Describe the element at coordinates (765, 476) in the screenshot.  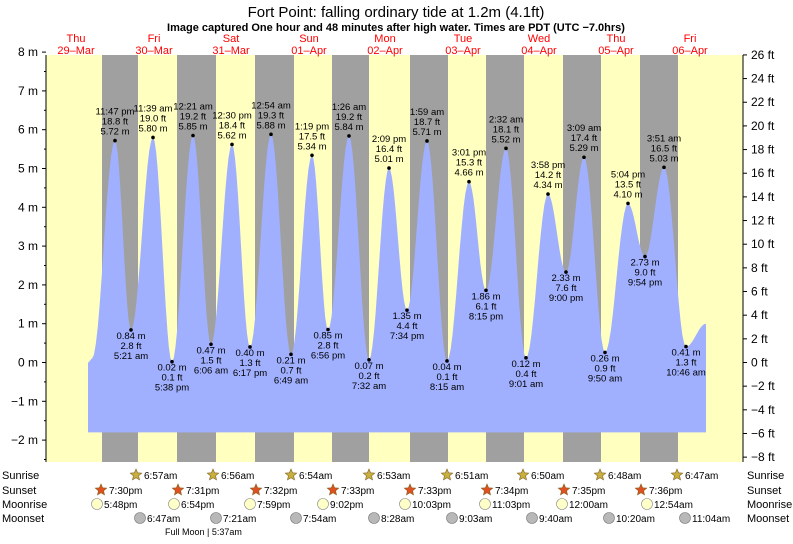
I see `sunrise-label-right: Sunrise` at that location.